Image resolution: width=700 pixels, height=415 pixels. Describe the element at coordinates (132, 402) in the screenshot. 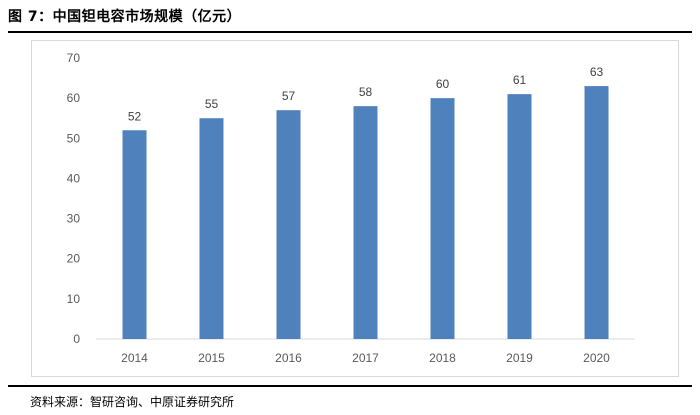

I see `source-note: 资料来源：智研咨询、中原证券研究所` at that location.